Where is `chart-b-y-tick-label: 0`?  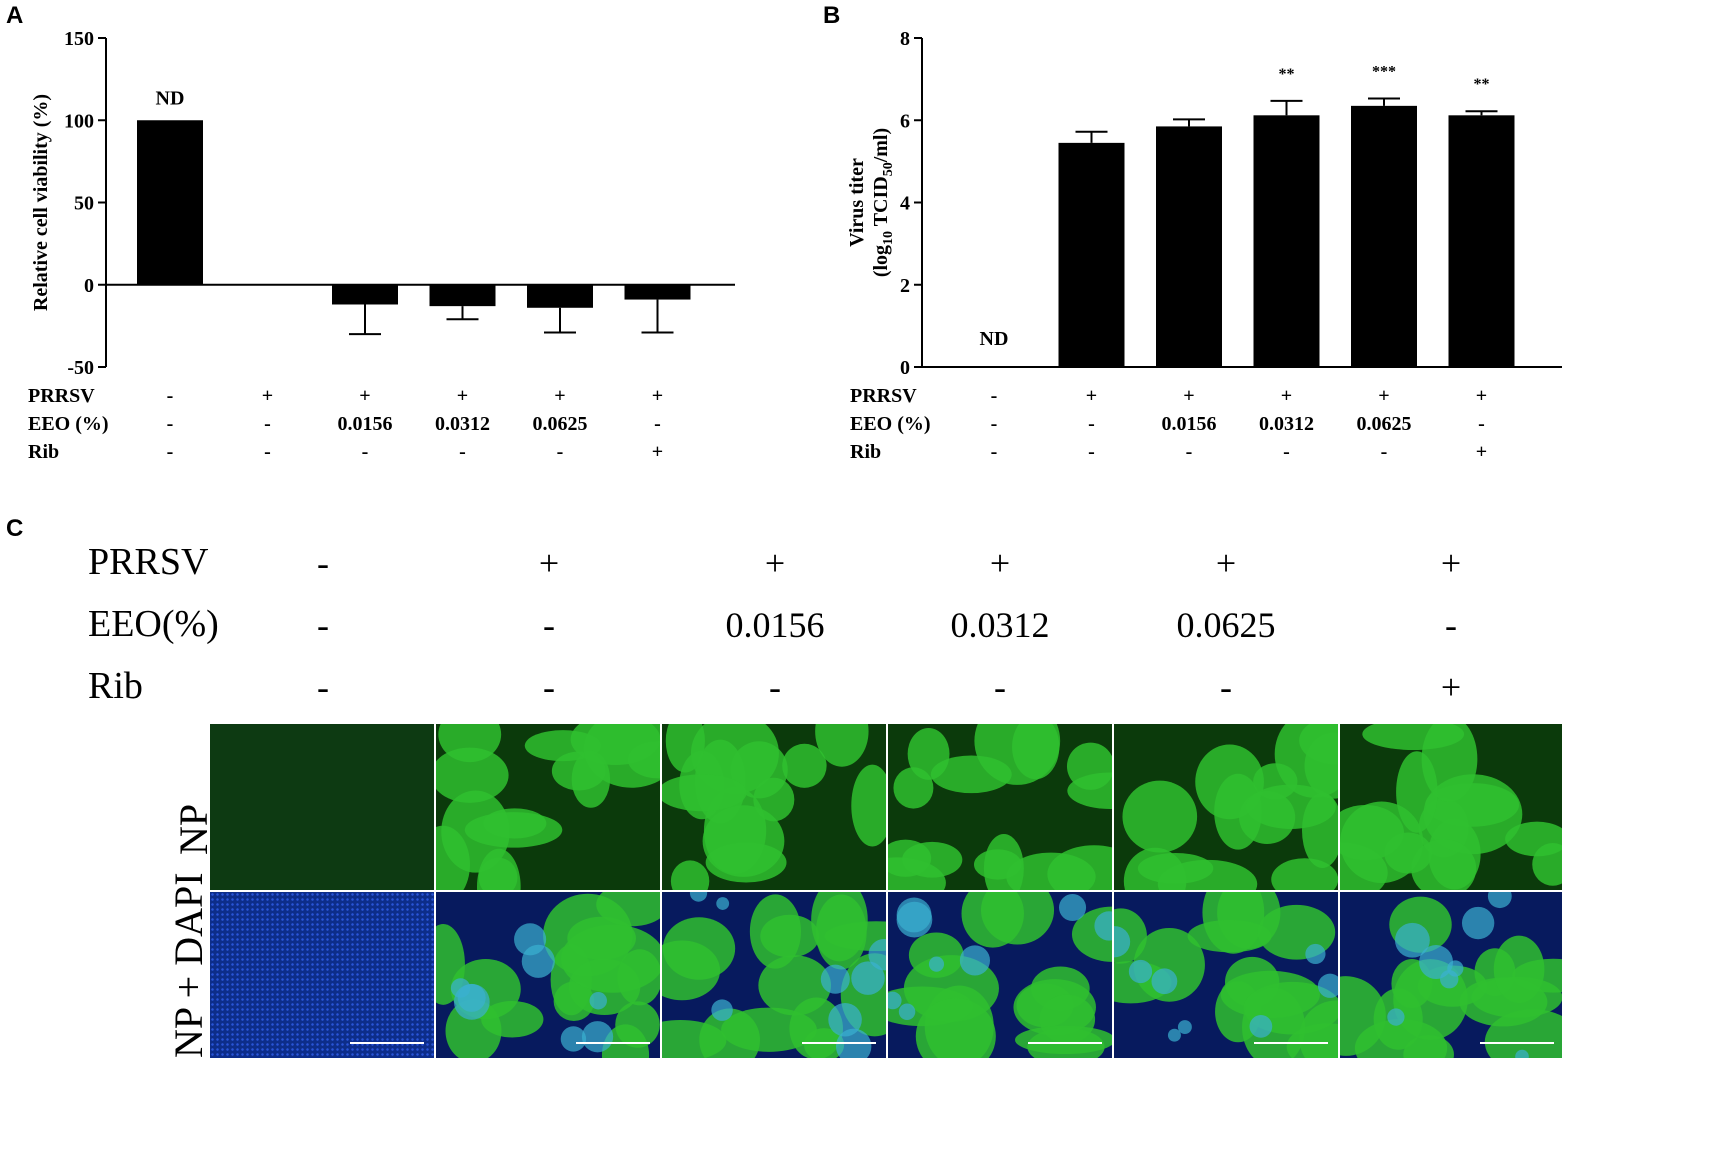 chart-b-y-tick-label: 0 is located at coordinates (905, 368).